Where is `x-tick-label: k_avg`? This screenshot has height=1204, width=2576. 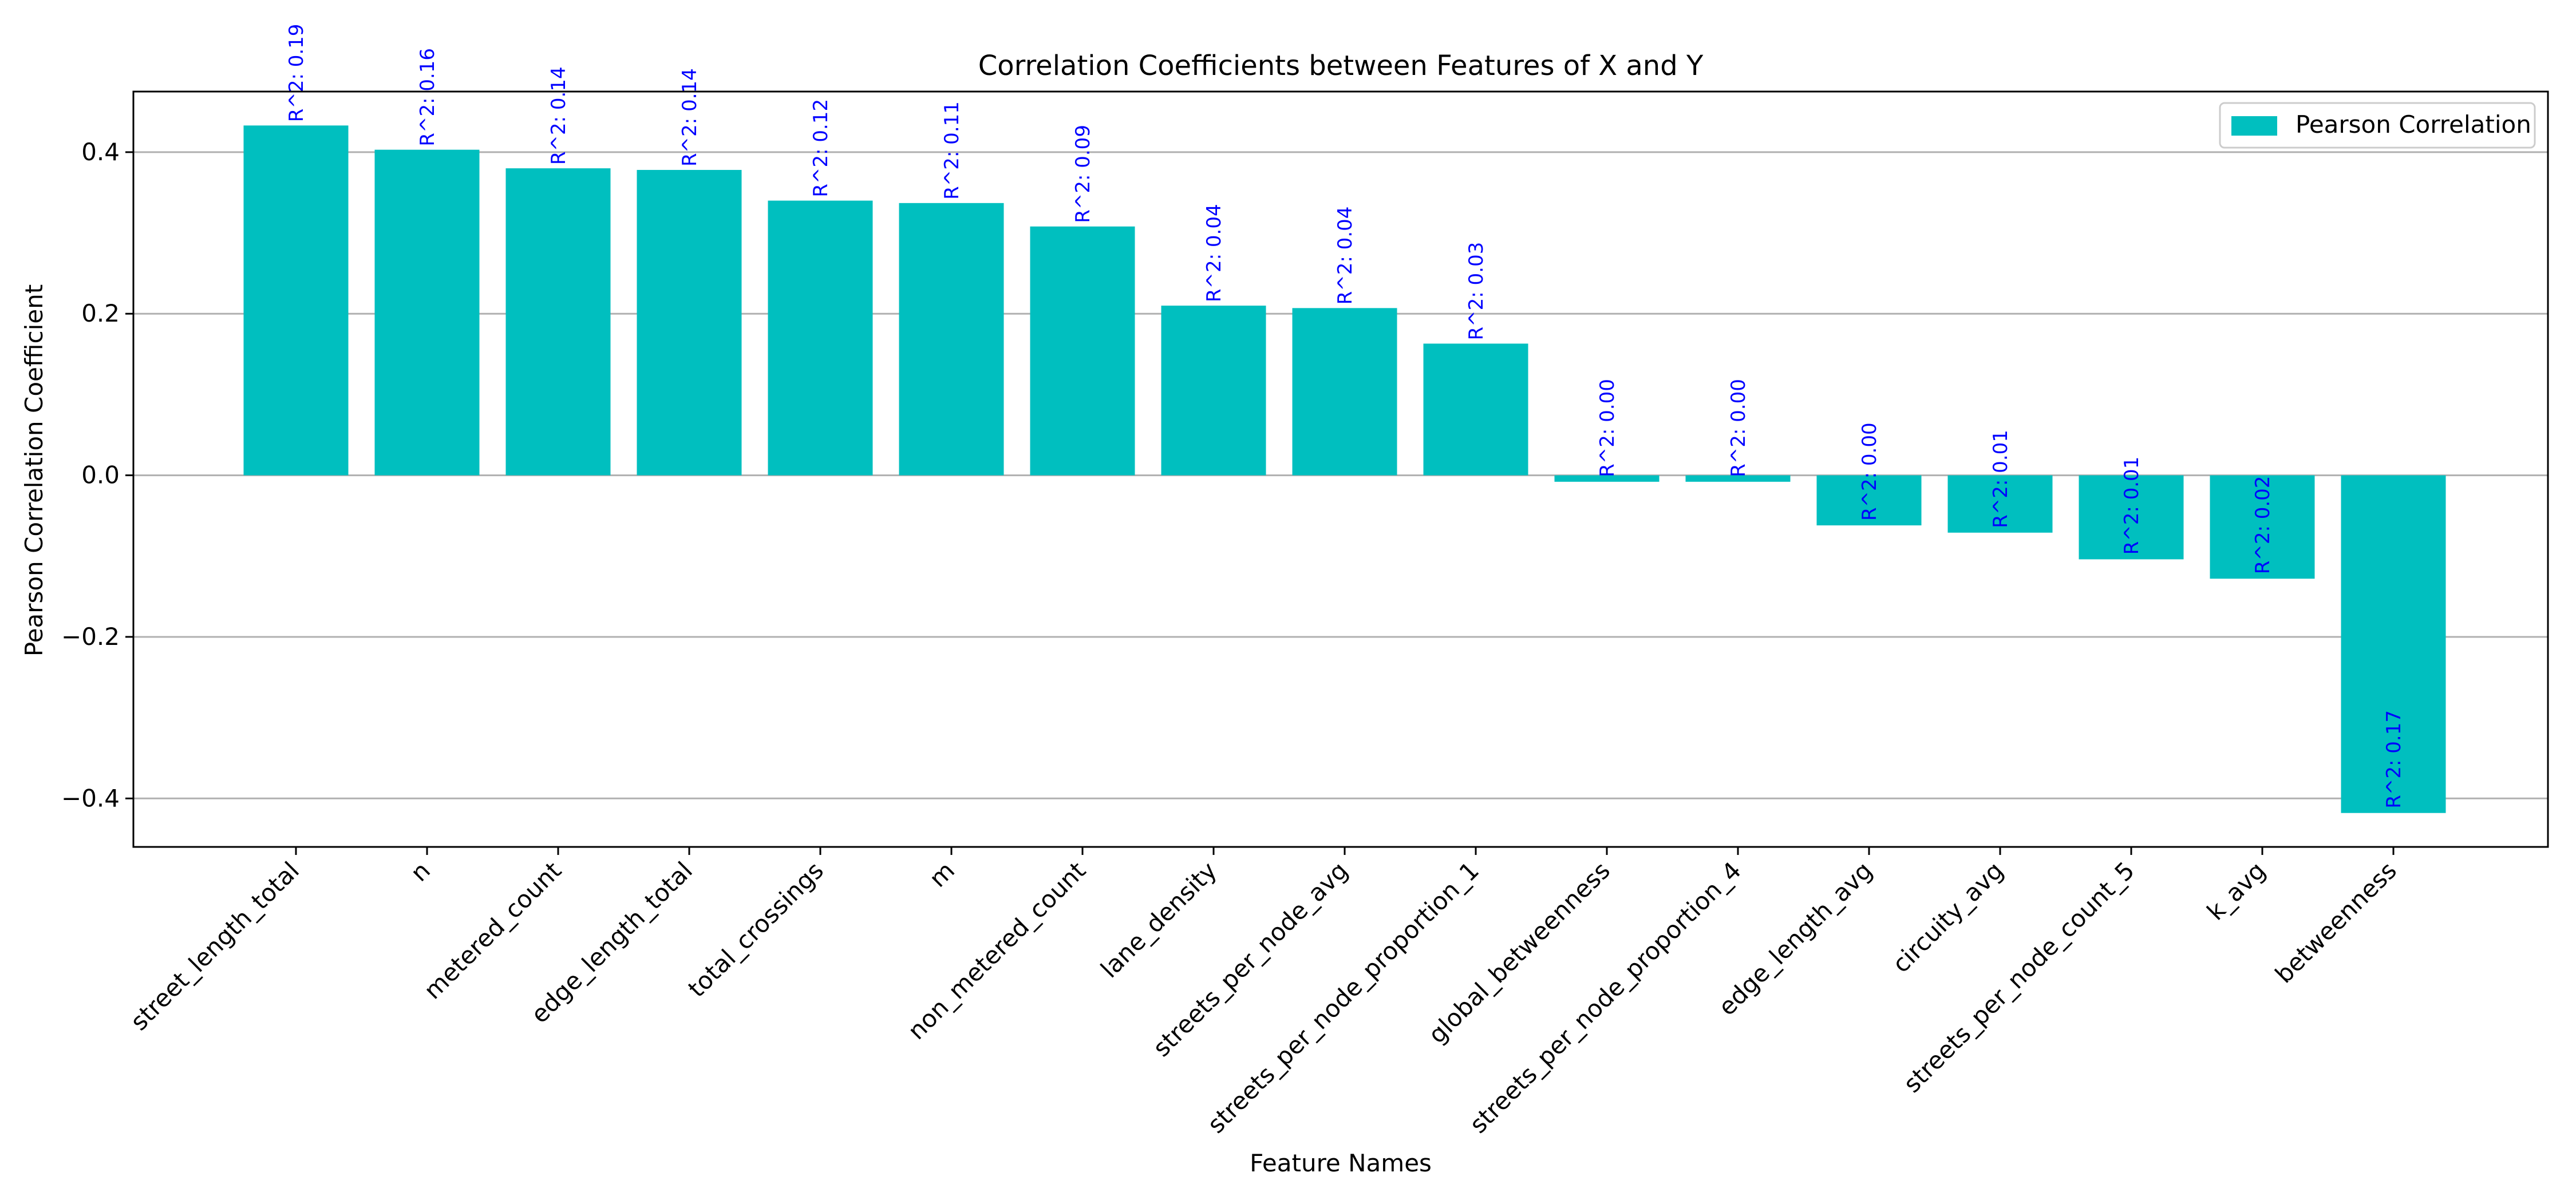
x-tick-label: k_avg is located at coordinates (2236, 890).